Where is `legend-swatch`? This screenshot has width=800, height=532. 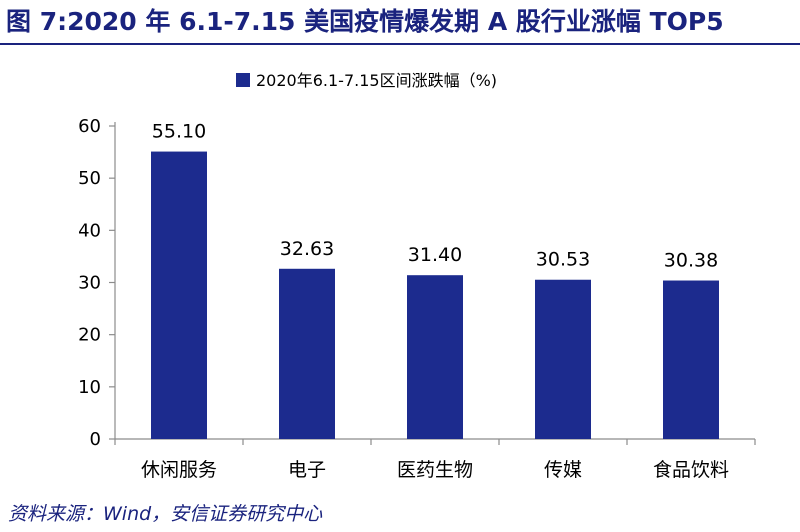
legend-swatch is located at coordinates (243, 80).